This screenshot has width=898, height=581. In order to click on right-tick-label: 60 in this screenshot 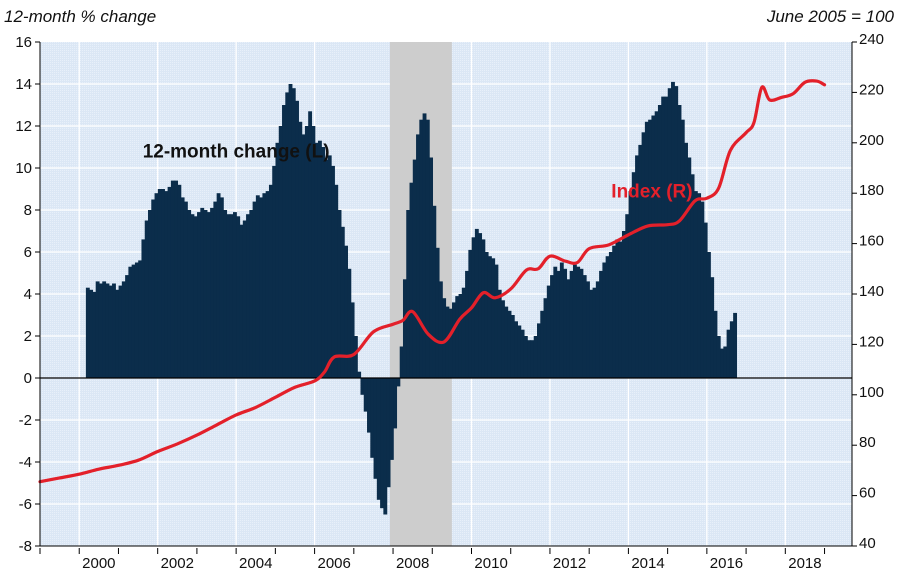, I will do `click(867, 493)`.